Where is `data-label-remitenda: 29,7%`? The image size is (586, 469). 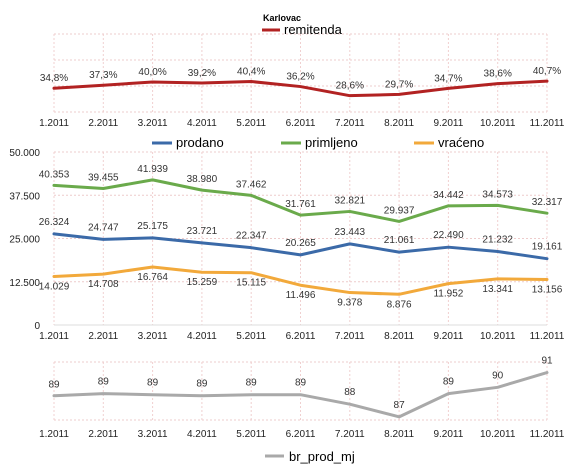
data-label-remitenda: 29,7% is located at coordinates (399, 84).